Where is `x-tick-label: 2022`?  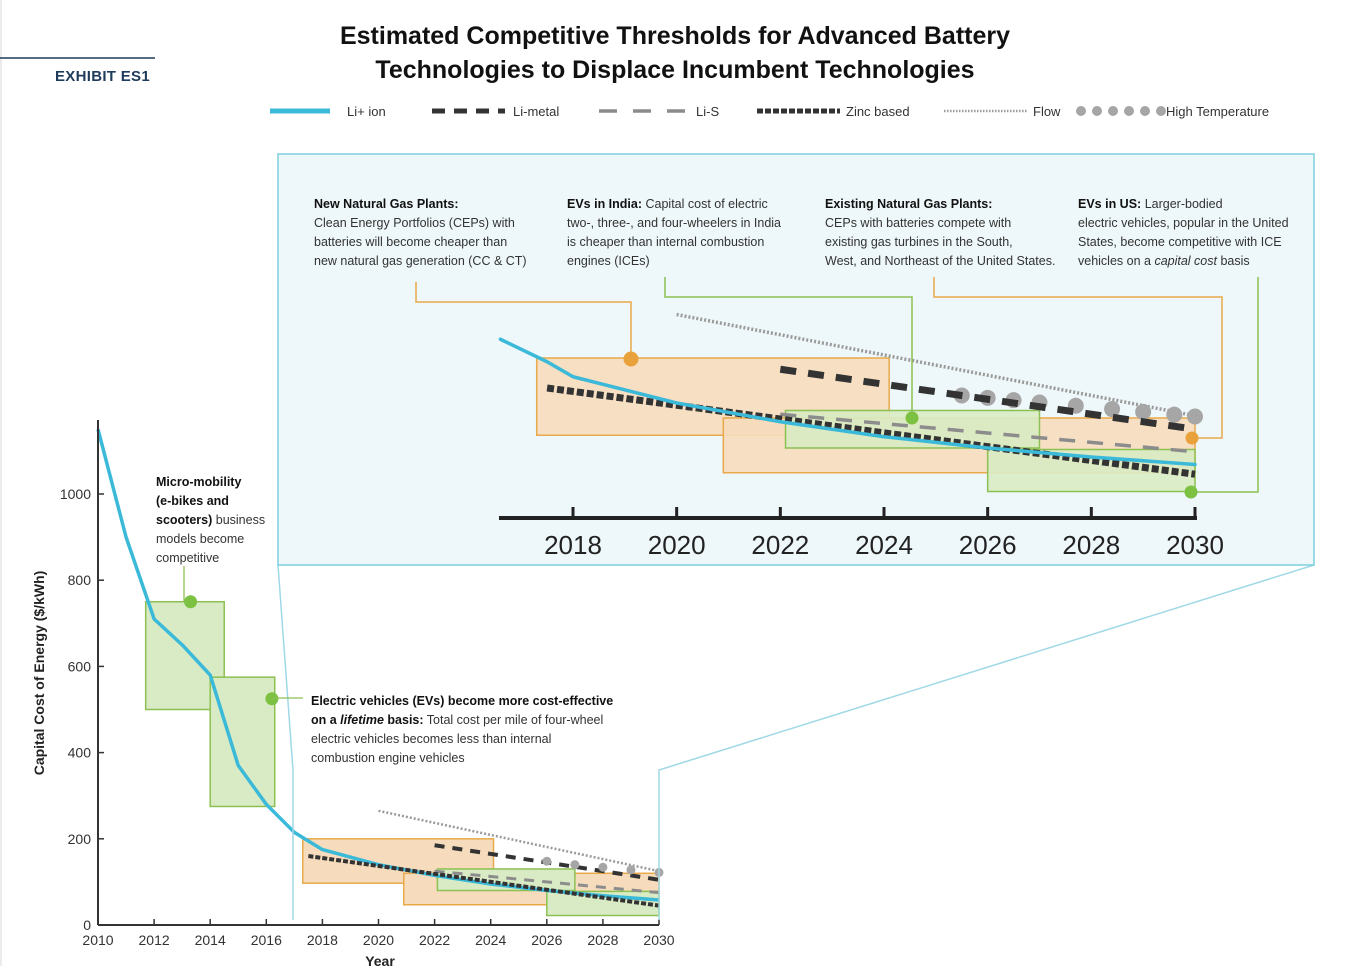 x-tick-label: 2022 is located at coordinates (434, 940).